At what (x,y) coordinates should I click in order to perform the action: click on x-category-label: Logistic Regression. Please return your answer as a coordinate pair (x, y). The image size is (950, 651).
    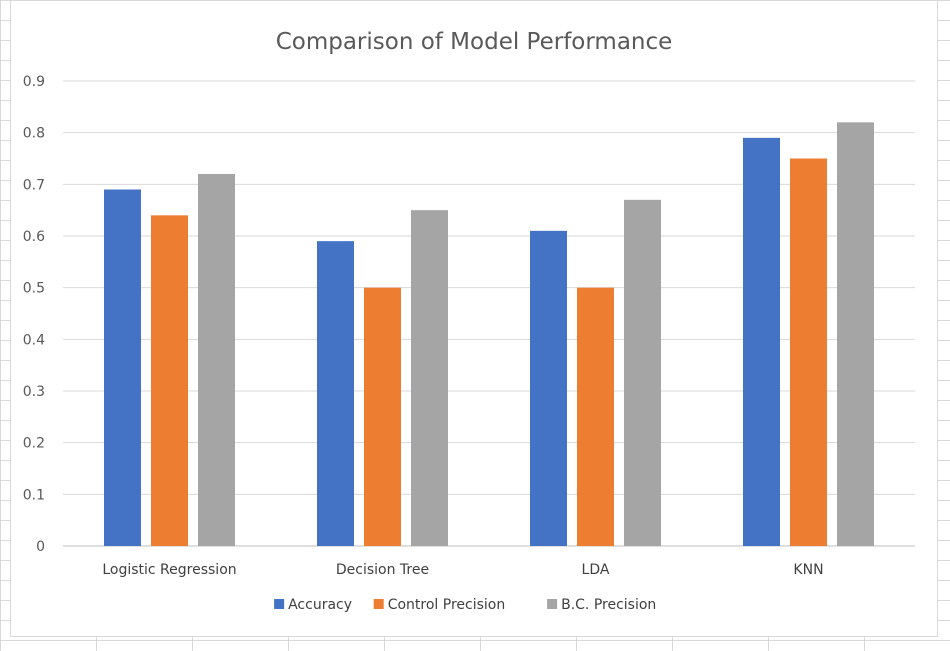
    Looking at the image, I should click on (169, 570).